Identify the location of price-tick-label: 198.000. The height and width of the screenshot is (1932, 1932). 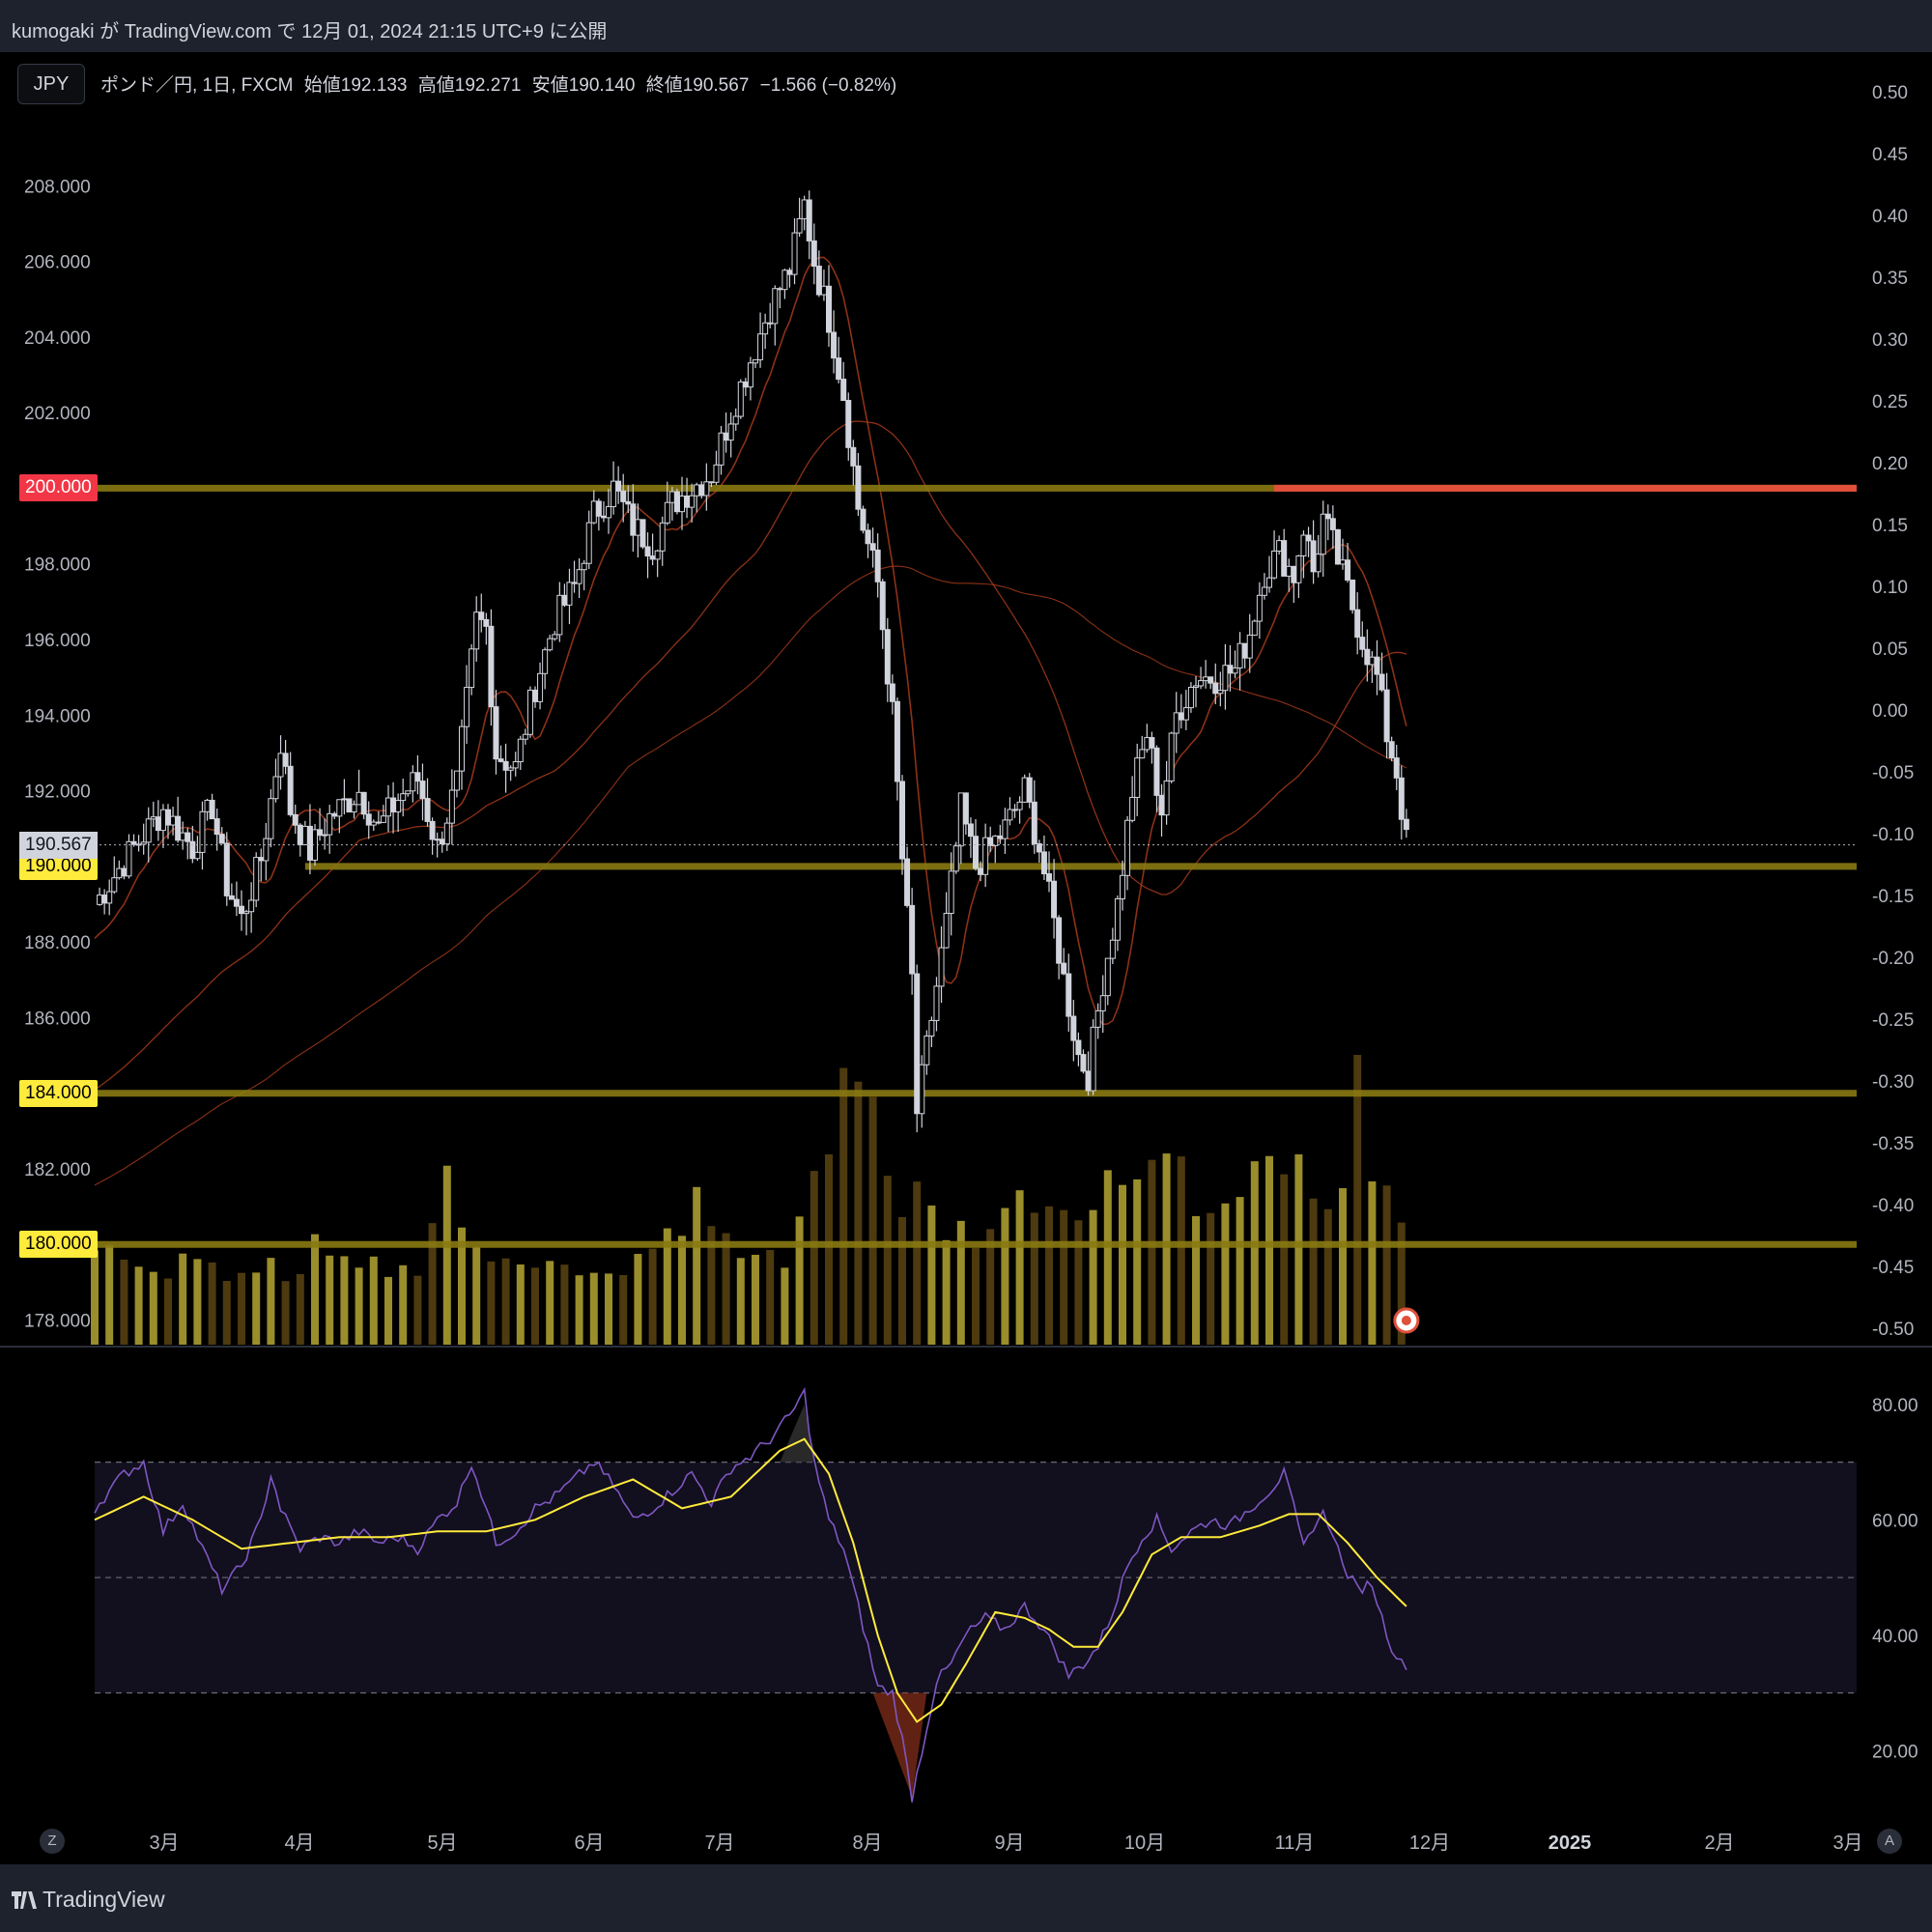
(57, 565).